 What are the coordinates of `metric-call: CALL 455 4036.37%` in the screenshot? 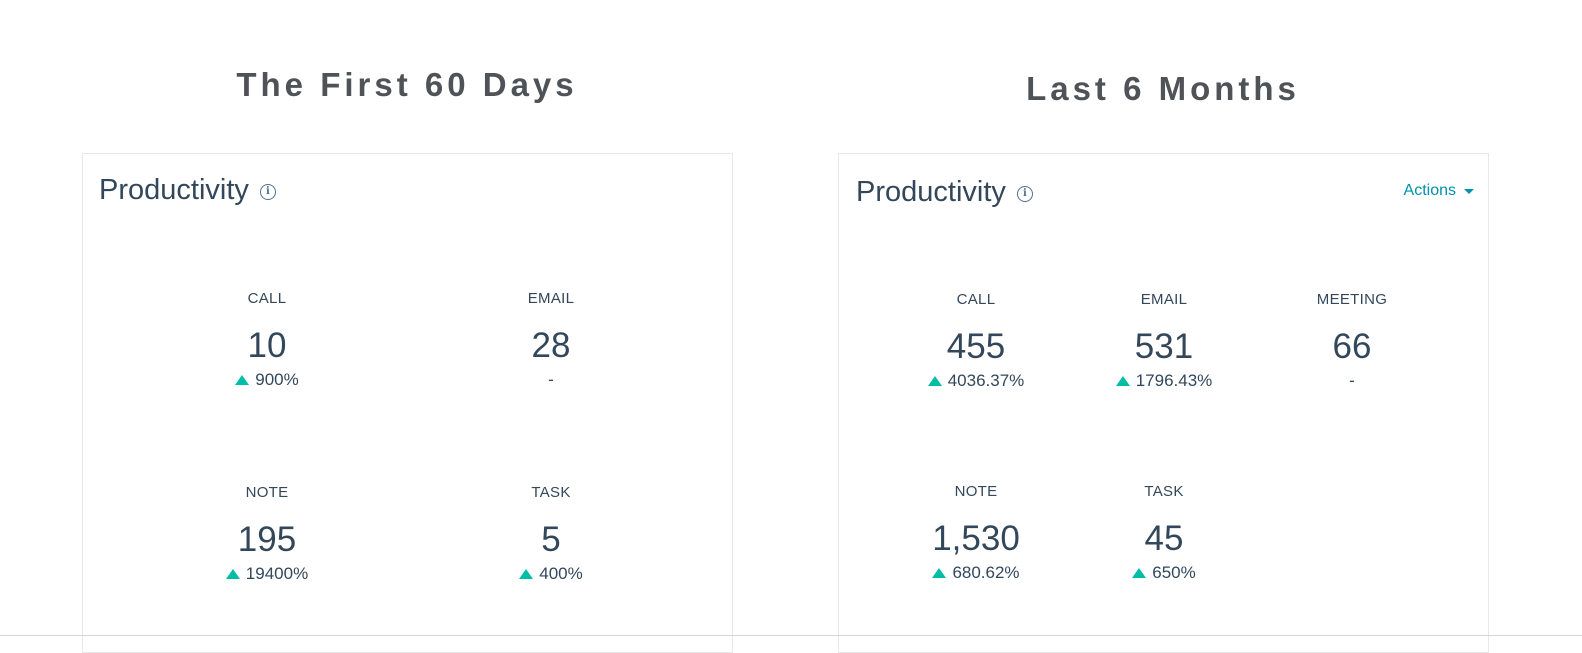 It's located at (976, 341).